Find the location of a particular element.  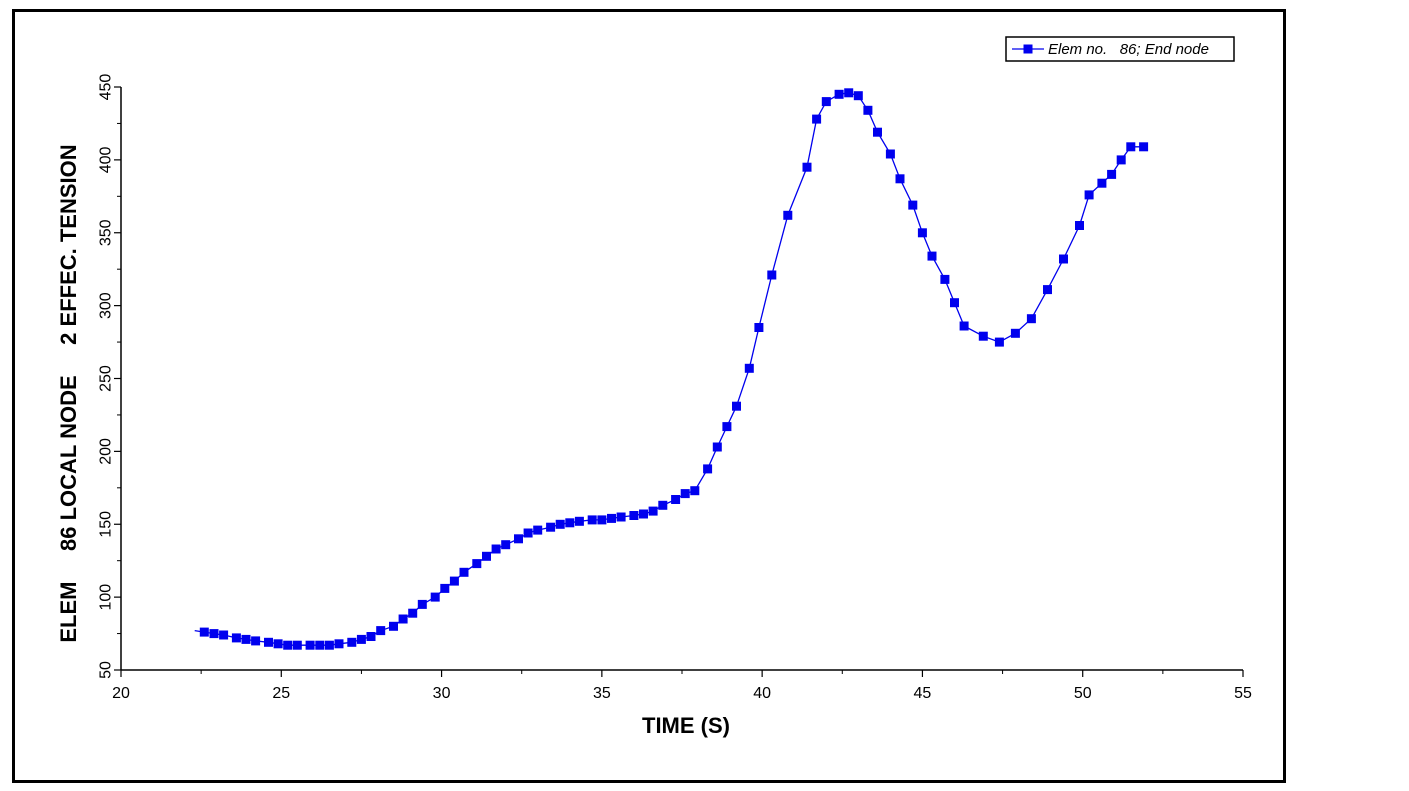

y-axis-ticks: 50 100 150 200 250 300 350 400 450 is located at coordinates (109, 376).